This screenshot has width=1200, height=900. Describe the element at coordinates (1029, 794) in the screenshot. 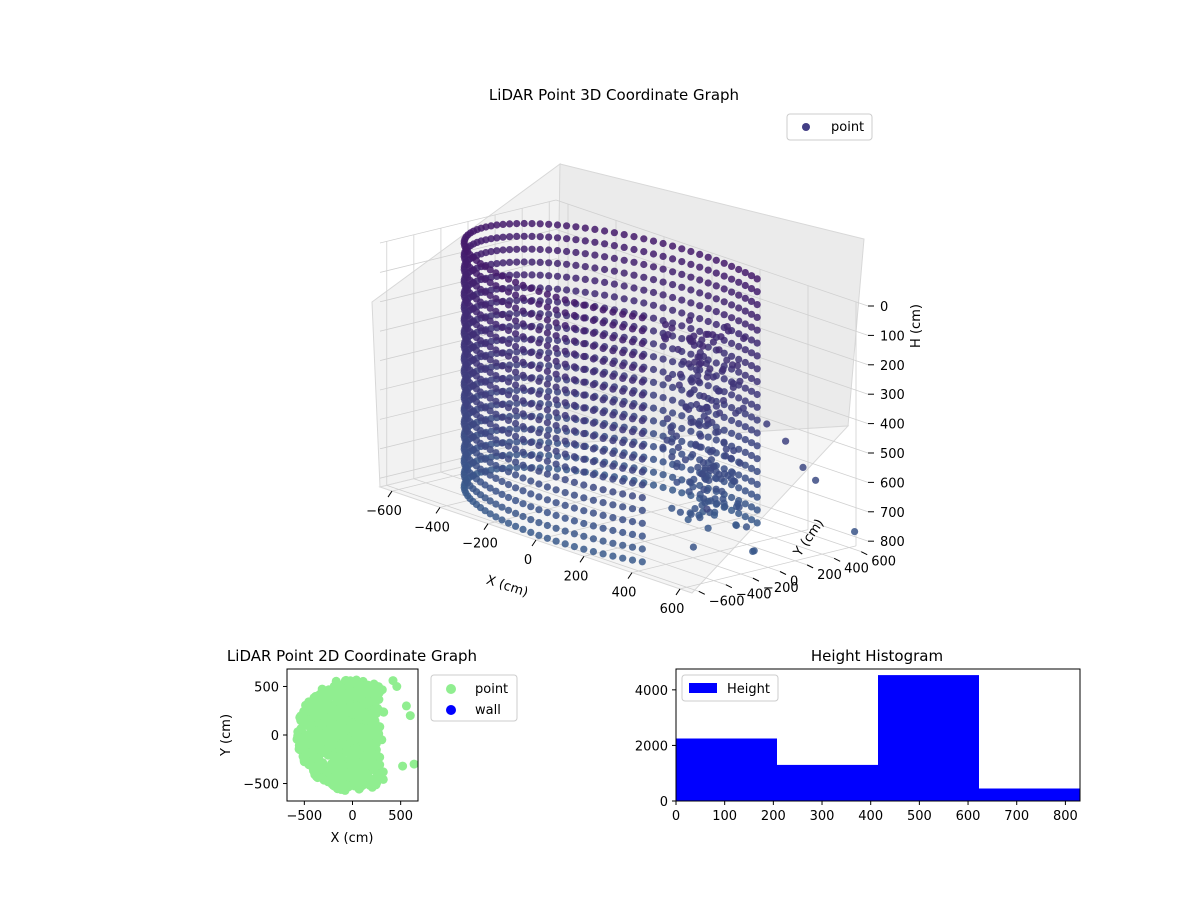

I see `histogram-bar` at that location.